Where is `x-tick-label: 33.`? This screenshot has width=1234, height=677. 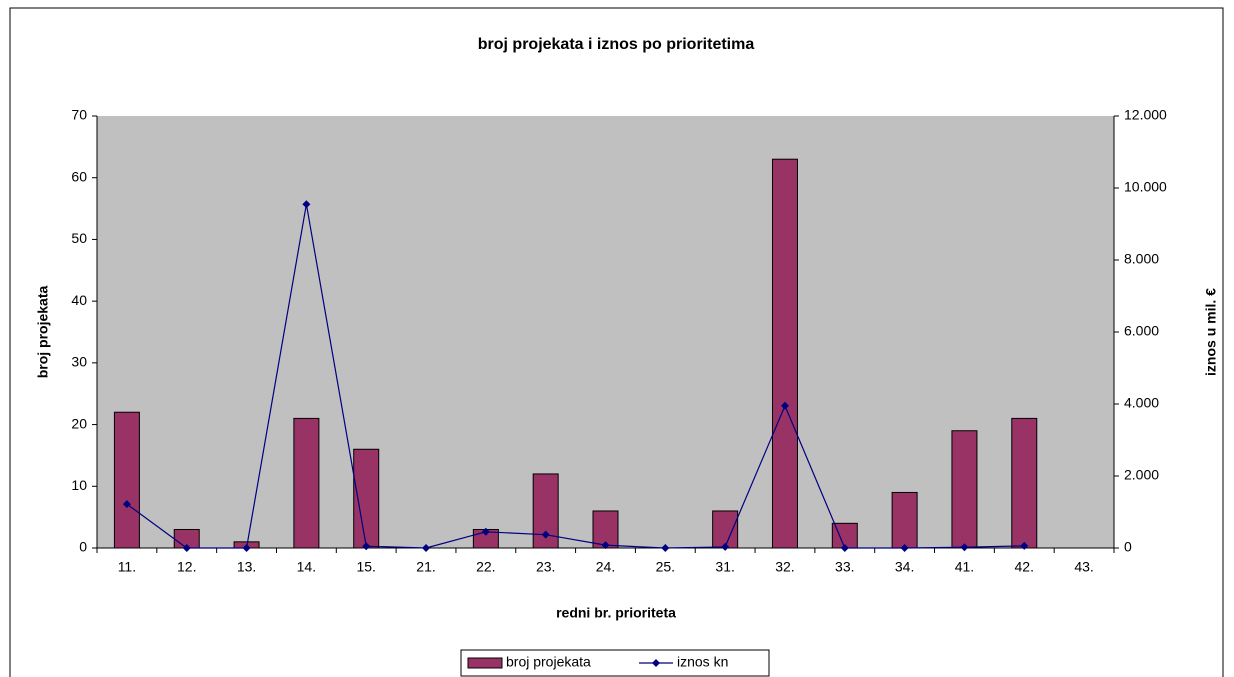 x-tick-label: 33. is located at coordinates (844, 567).